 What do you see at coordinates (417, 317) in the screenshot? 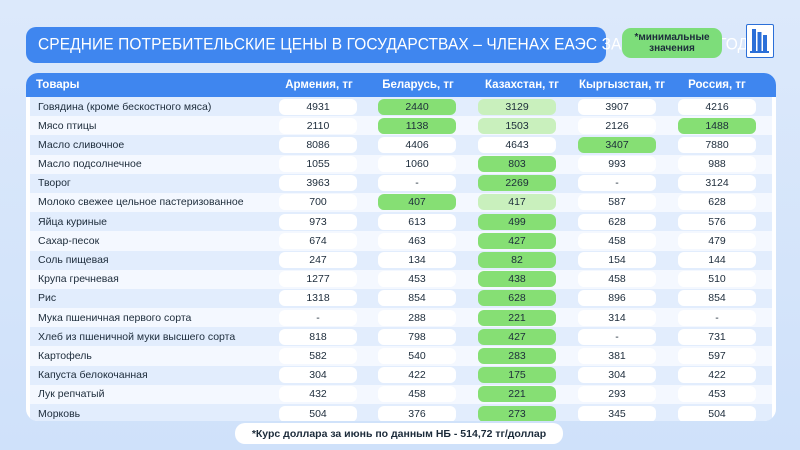
I see `price-cell: 288` at bounding box center [417, 317].